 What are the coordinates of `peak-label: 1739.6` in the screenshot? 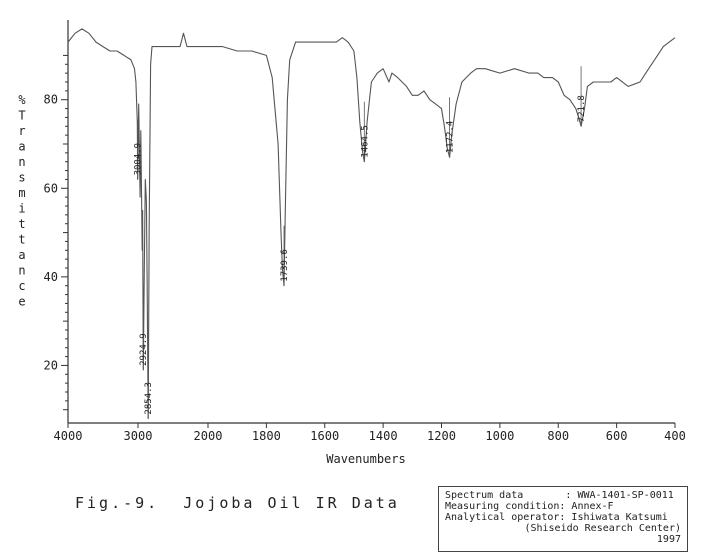 It's located at (285, 265).